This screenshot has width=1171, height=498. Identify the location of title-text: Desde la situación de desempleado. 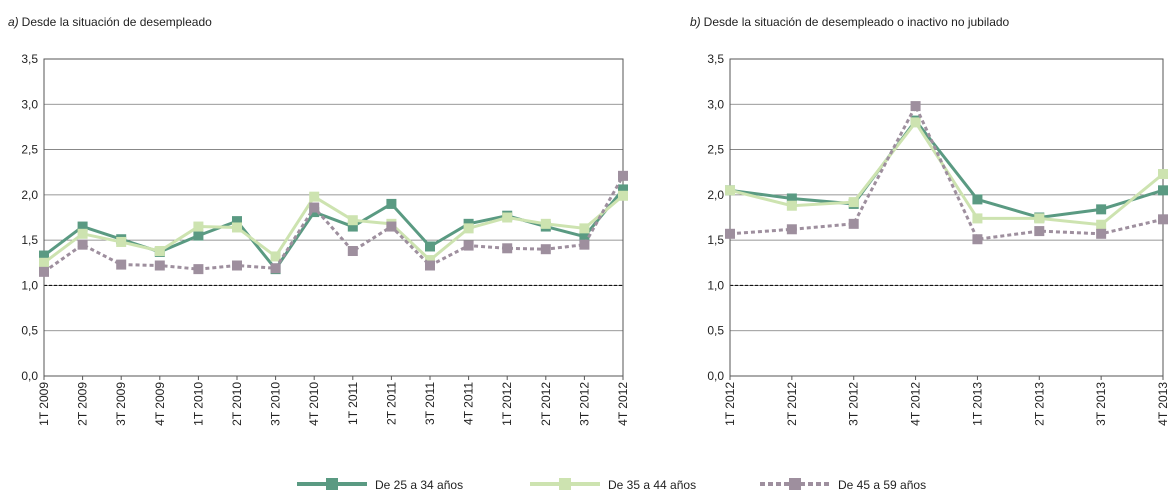
(117, 22).